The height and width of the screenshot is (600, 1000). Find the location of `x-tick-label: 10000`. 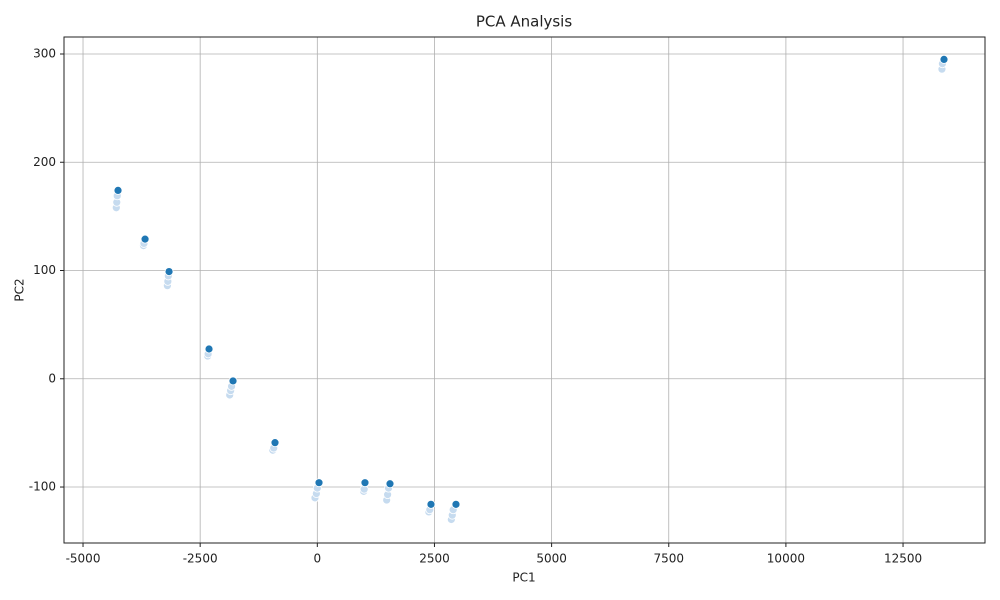

x-tick-label: 10000 is located at coordinates (786, 559).